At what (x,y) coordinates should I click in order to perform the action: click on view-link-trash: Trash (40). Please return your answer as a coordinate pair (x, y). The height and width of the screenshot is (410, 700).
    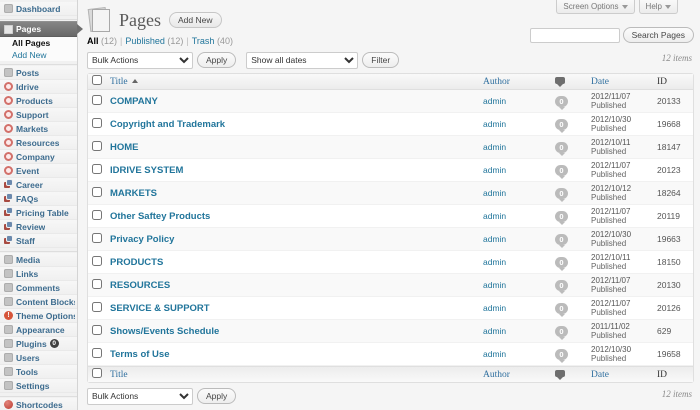
    Looking at the image, I should click on (212, 41).